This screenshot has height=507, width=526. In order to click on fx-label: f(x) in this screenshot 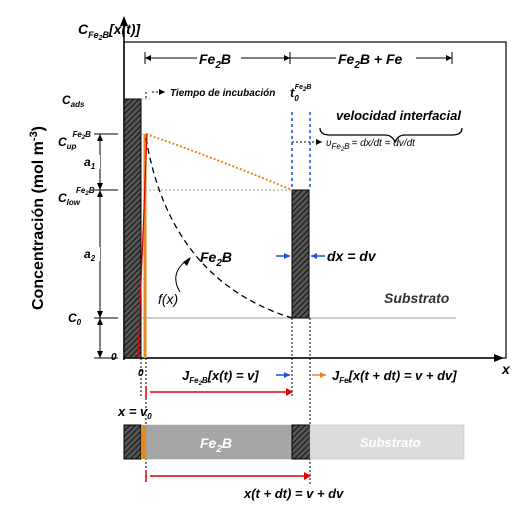, I will do `click(168, 299)`.